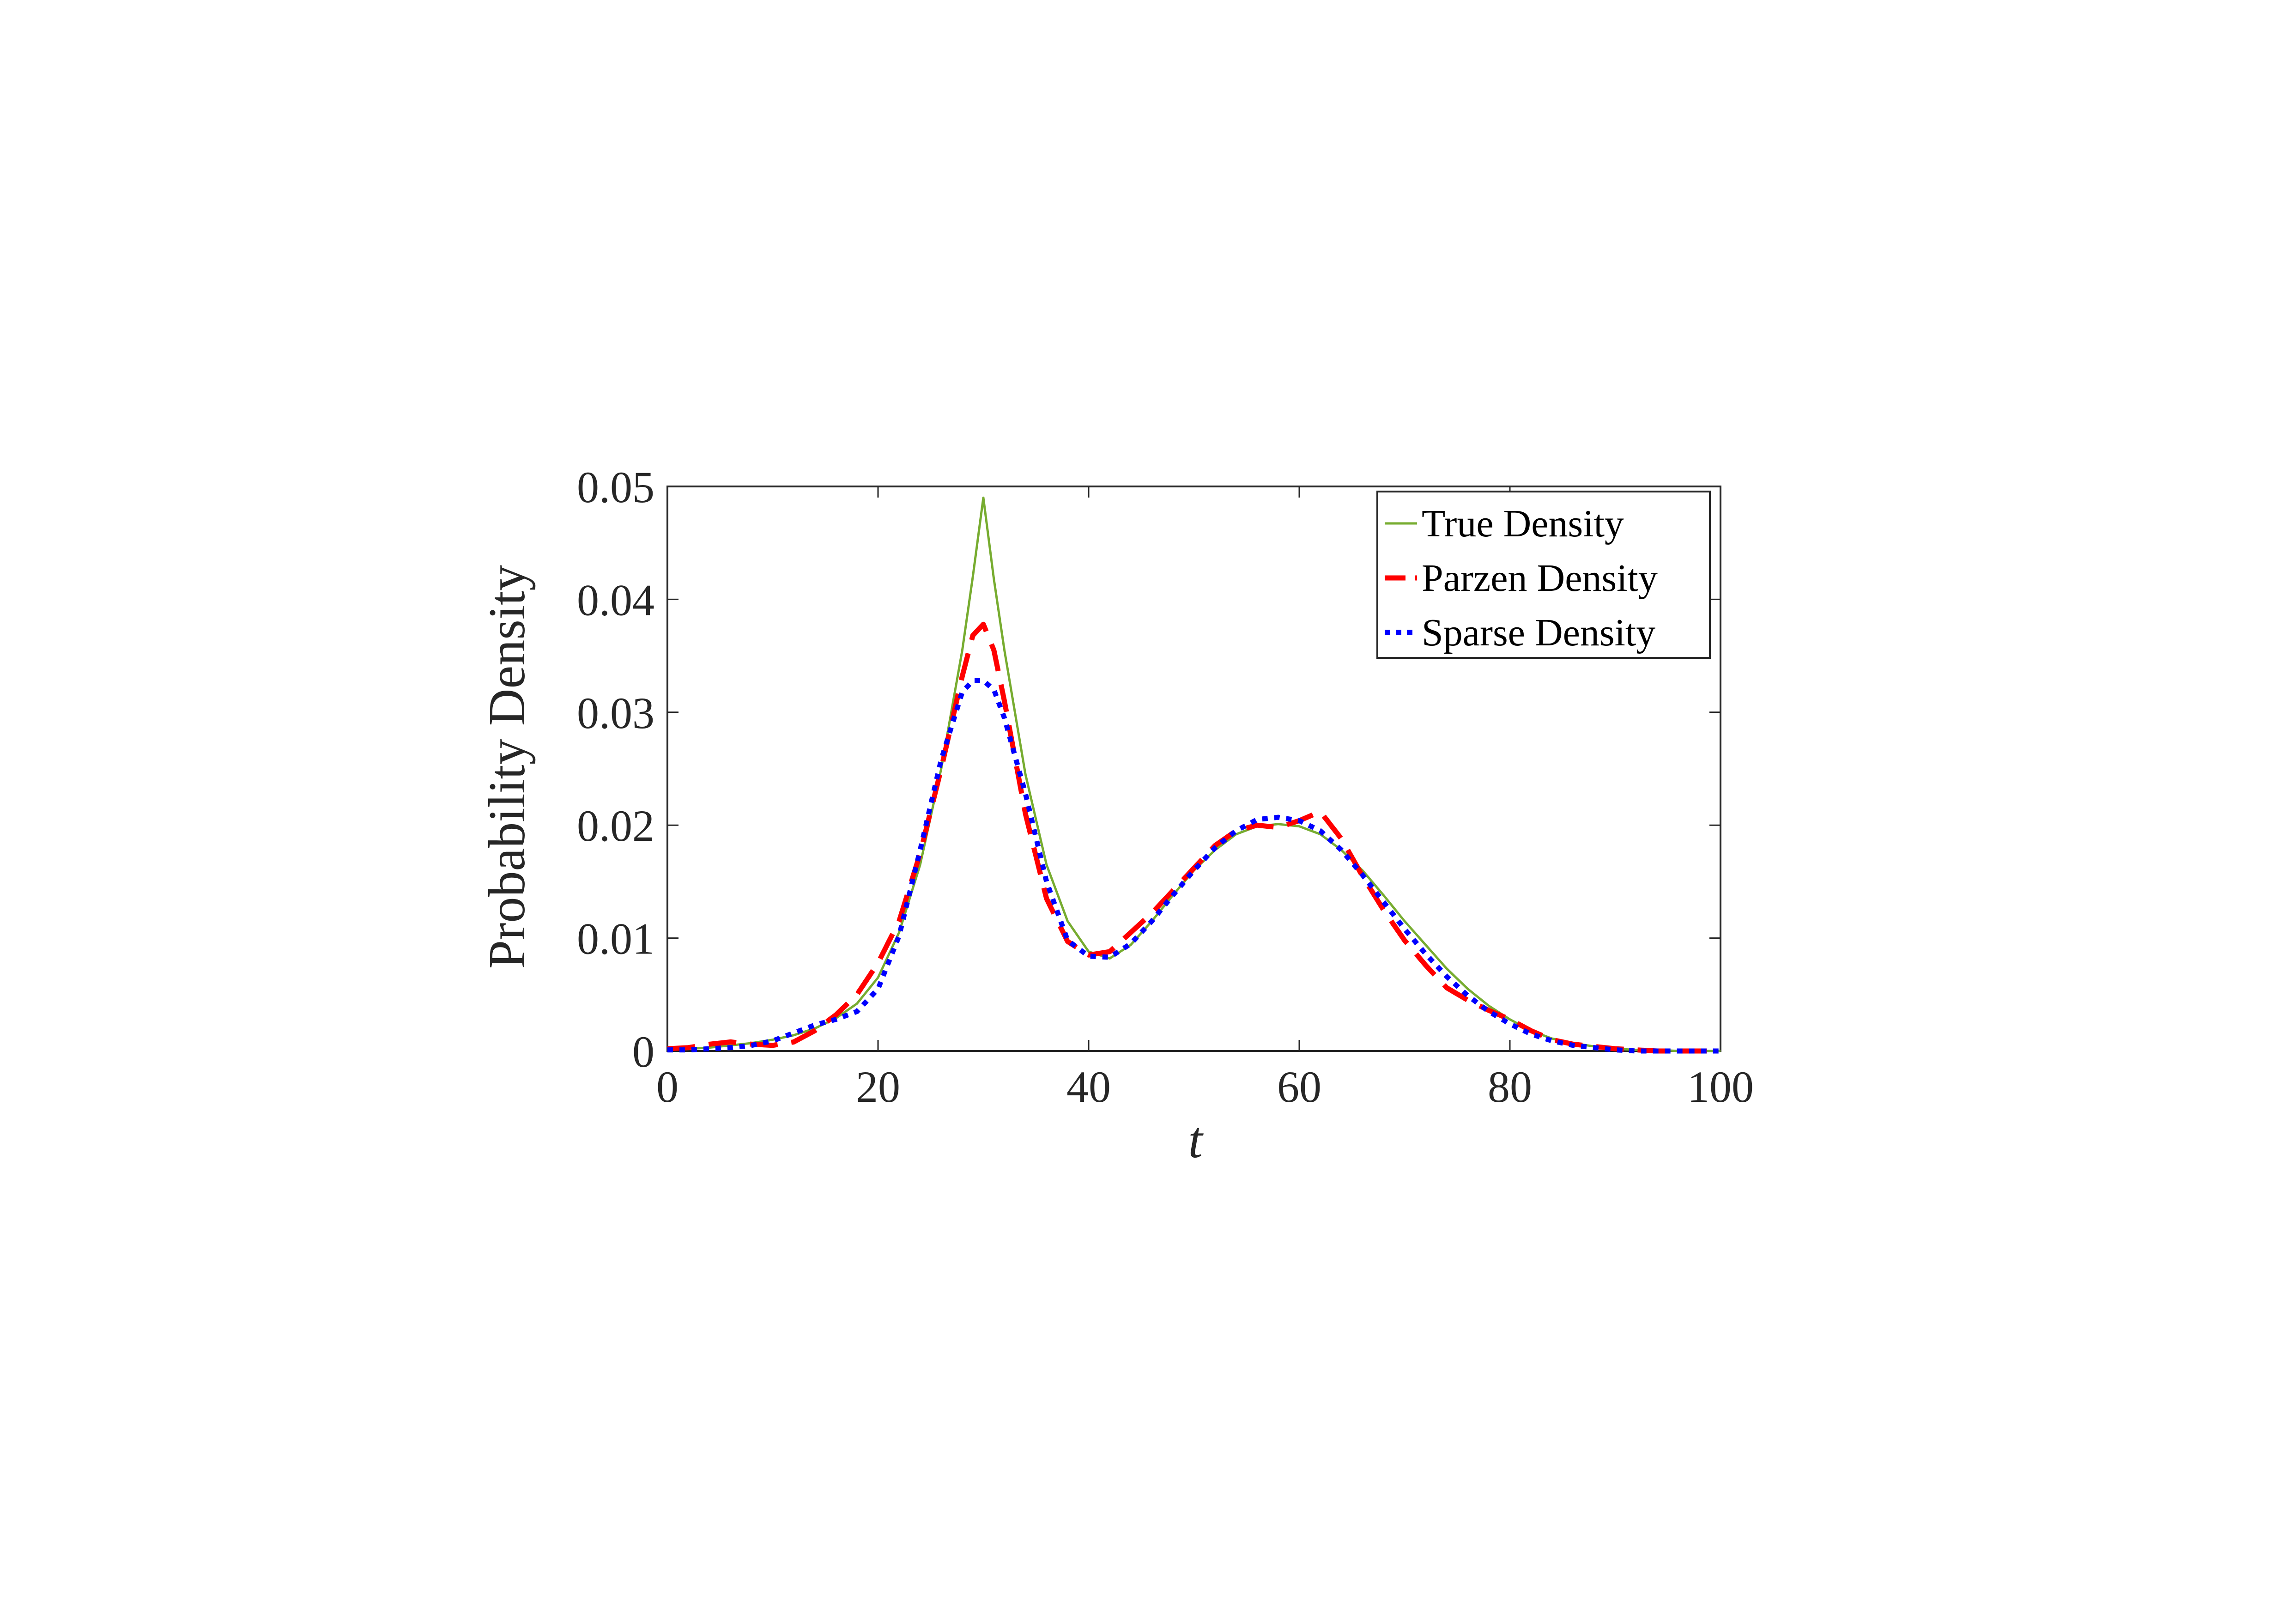  I want to click on legend-label-0: True Density, so click(1523, 523).